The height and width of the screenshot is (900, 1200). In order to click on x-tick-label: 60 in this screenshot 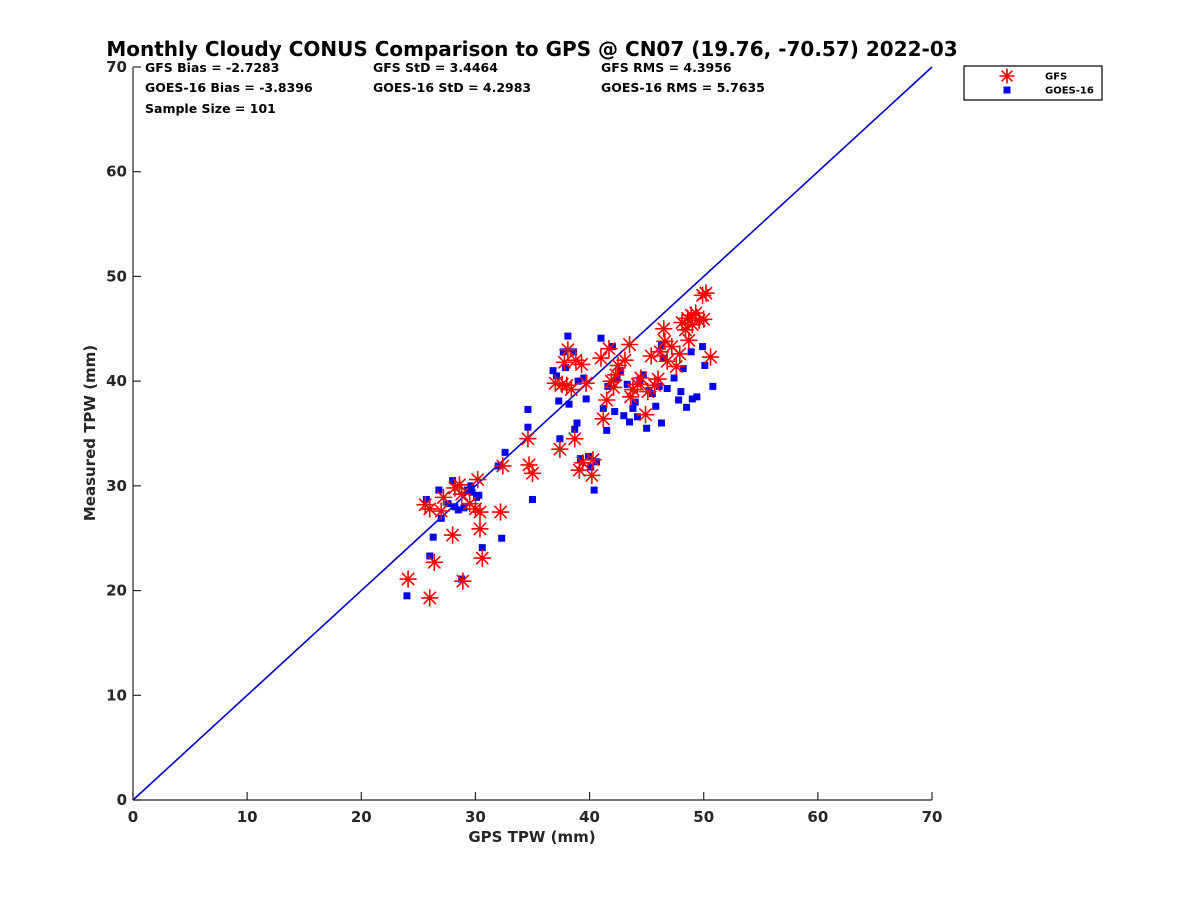, I will do `click(817, 817)`.